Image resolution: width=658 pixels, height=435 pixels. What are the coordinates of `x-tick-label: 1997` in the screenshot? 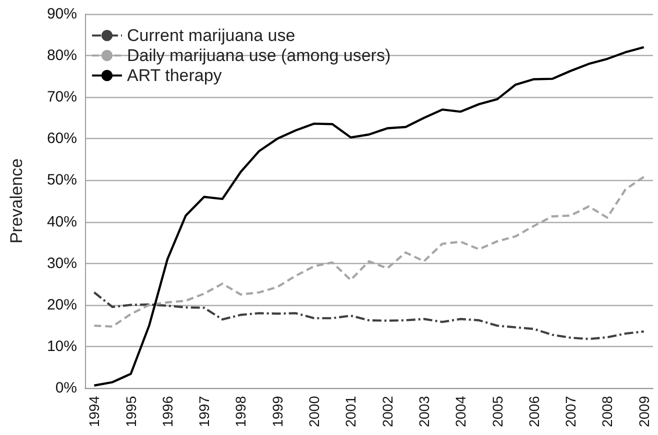 It's located at (204, 412).